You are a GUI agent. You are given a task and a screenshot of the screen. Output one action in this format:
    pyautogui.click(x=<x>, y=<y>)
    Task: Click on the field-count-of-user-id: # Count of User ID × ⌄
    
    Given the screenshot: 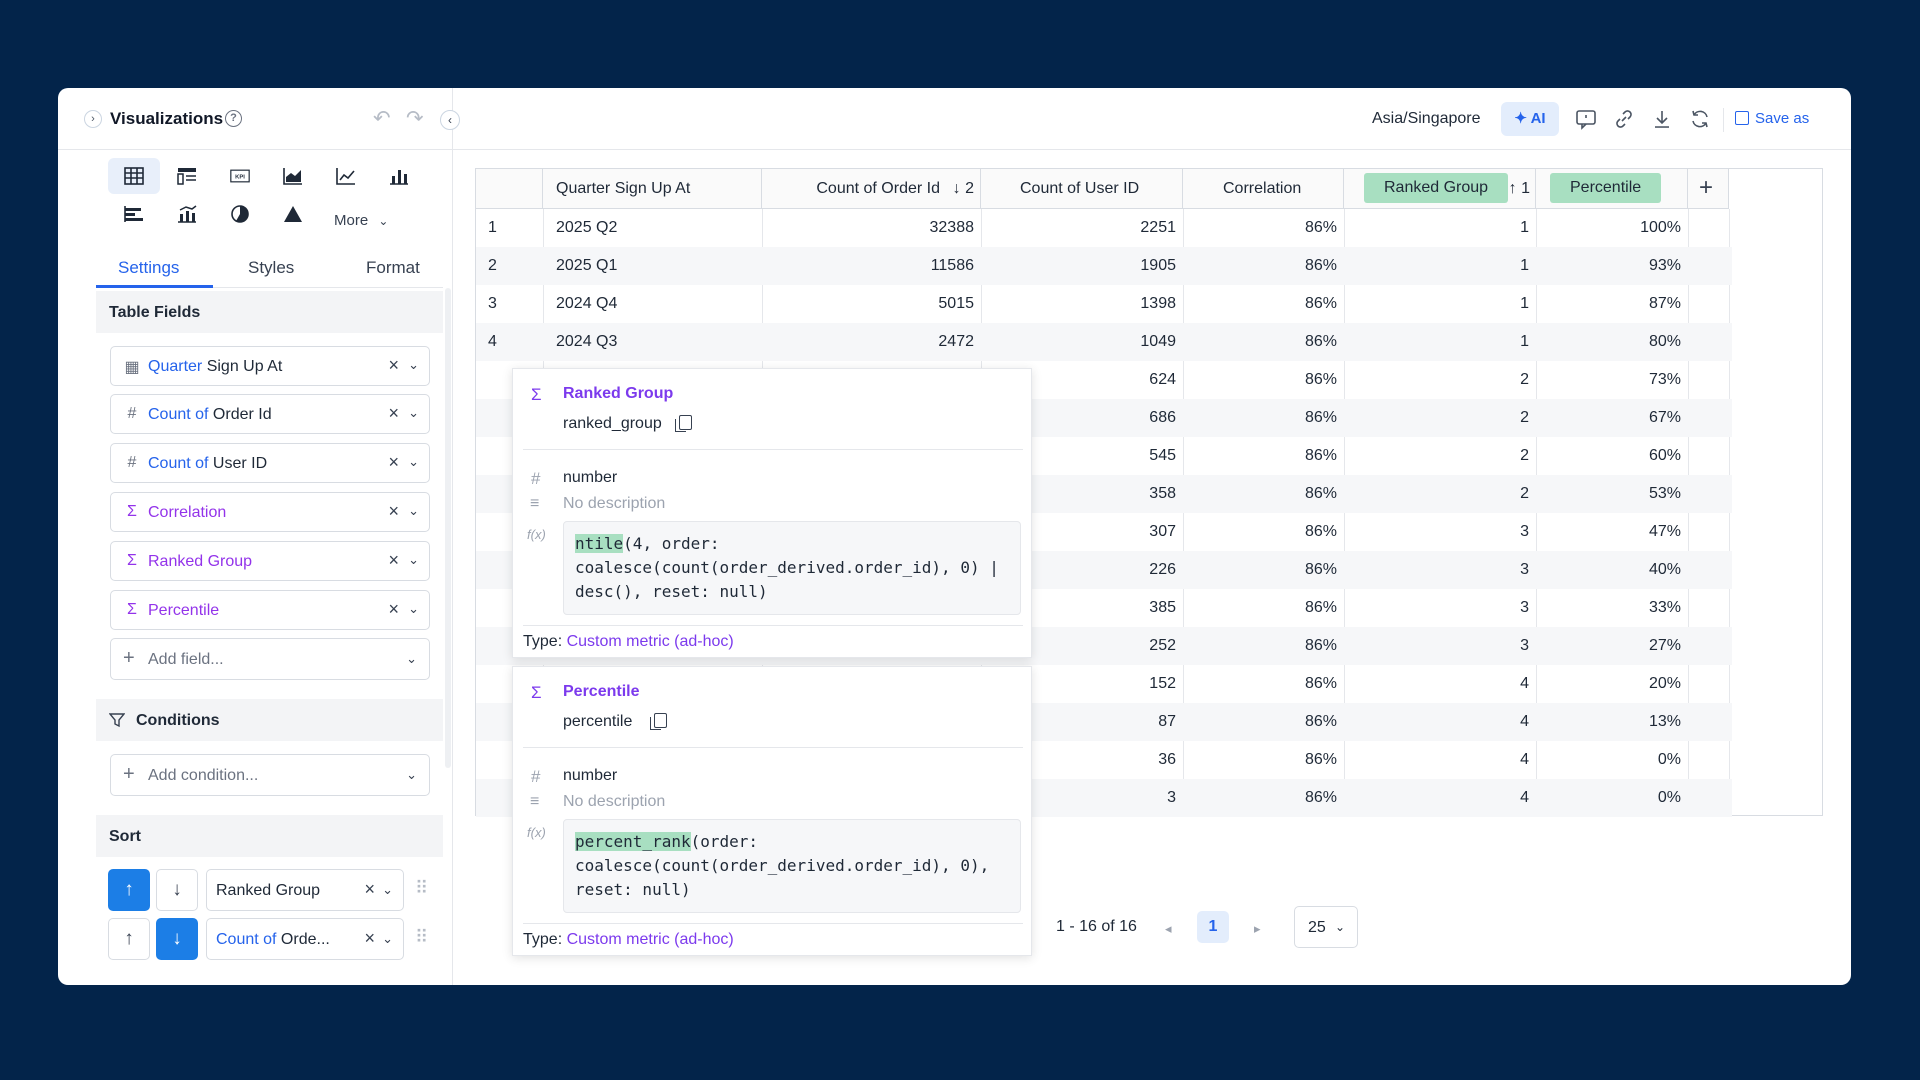 What is the action you would take?
    pyautogui.click(x=270, y=463)
    